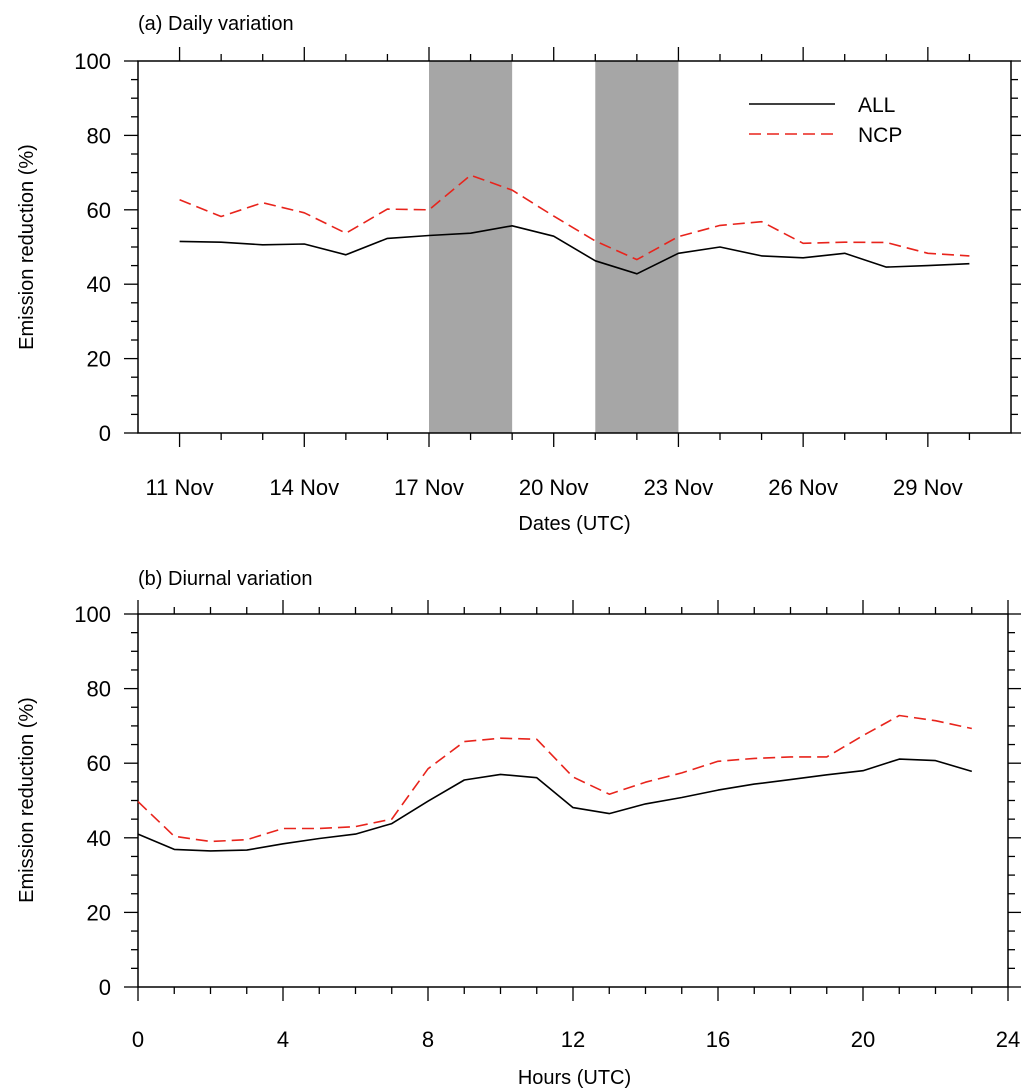 The height and width of the screenshot is (1090, 1021). Describe the element at coordinates (1008, 1039) in the screenshot. I see `x-tick-label: 24` at that location.